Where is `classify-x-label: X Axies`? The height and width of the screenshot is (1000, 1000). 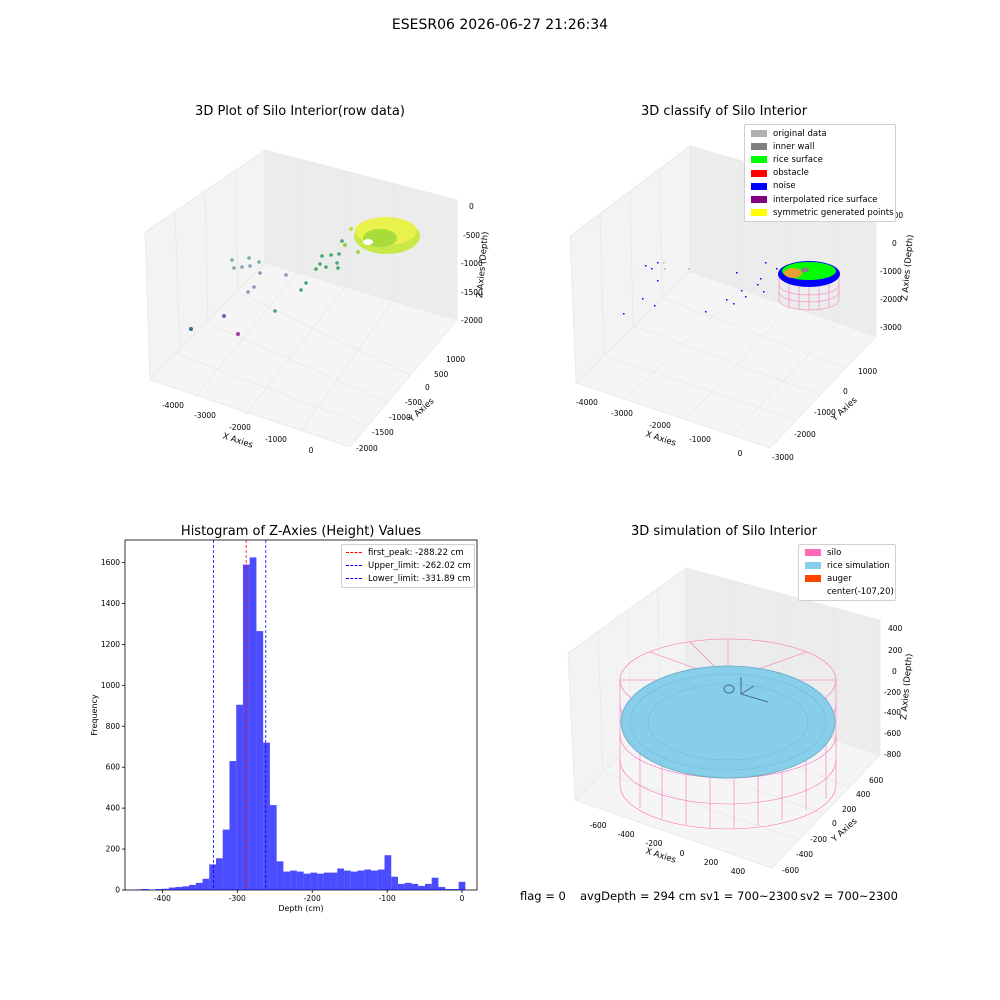
classify-x-label: X Axies is located at coordinates (660, 438).